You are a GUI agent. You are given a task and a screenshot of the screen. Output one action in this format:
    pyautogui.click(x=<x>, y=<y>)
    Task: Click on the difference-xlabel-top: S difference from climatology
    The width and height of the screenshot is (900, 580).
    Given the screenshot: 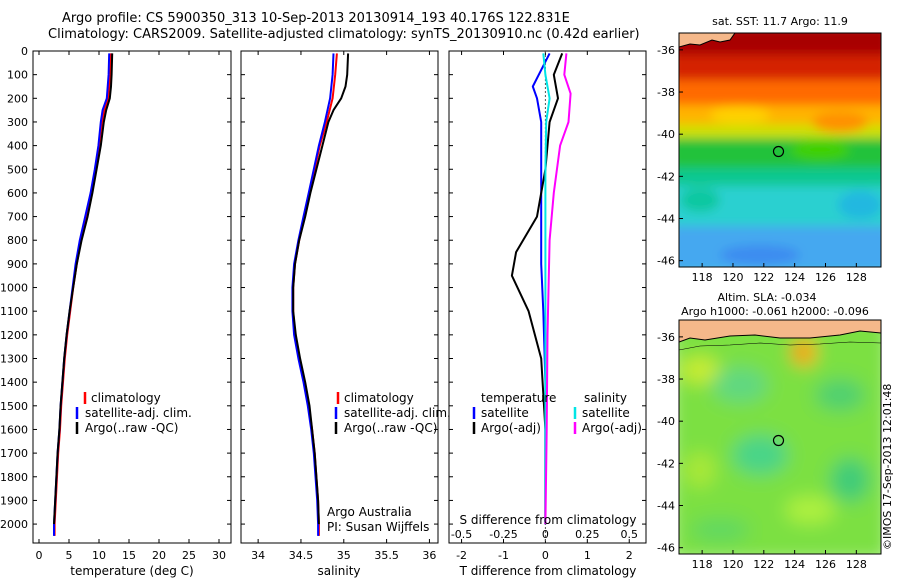 What is the action you would take?
    pyautogui.click(x=548, y=520)
    